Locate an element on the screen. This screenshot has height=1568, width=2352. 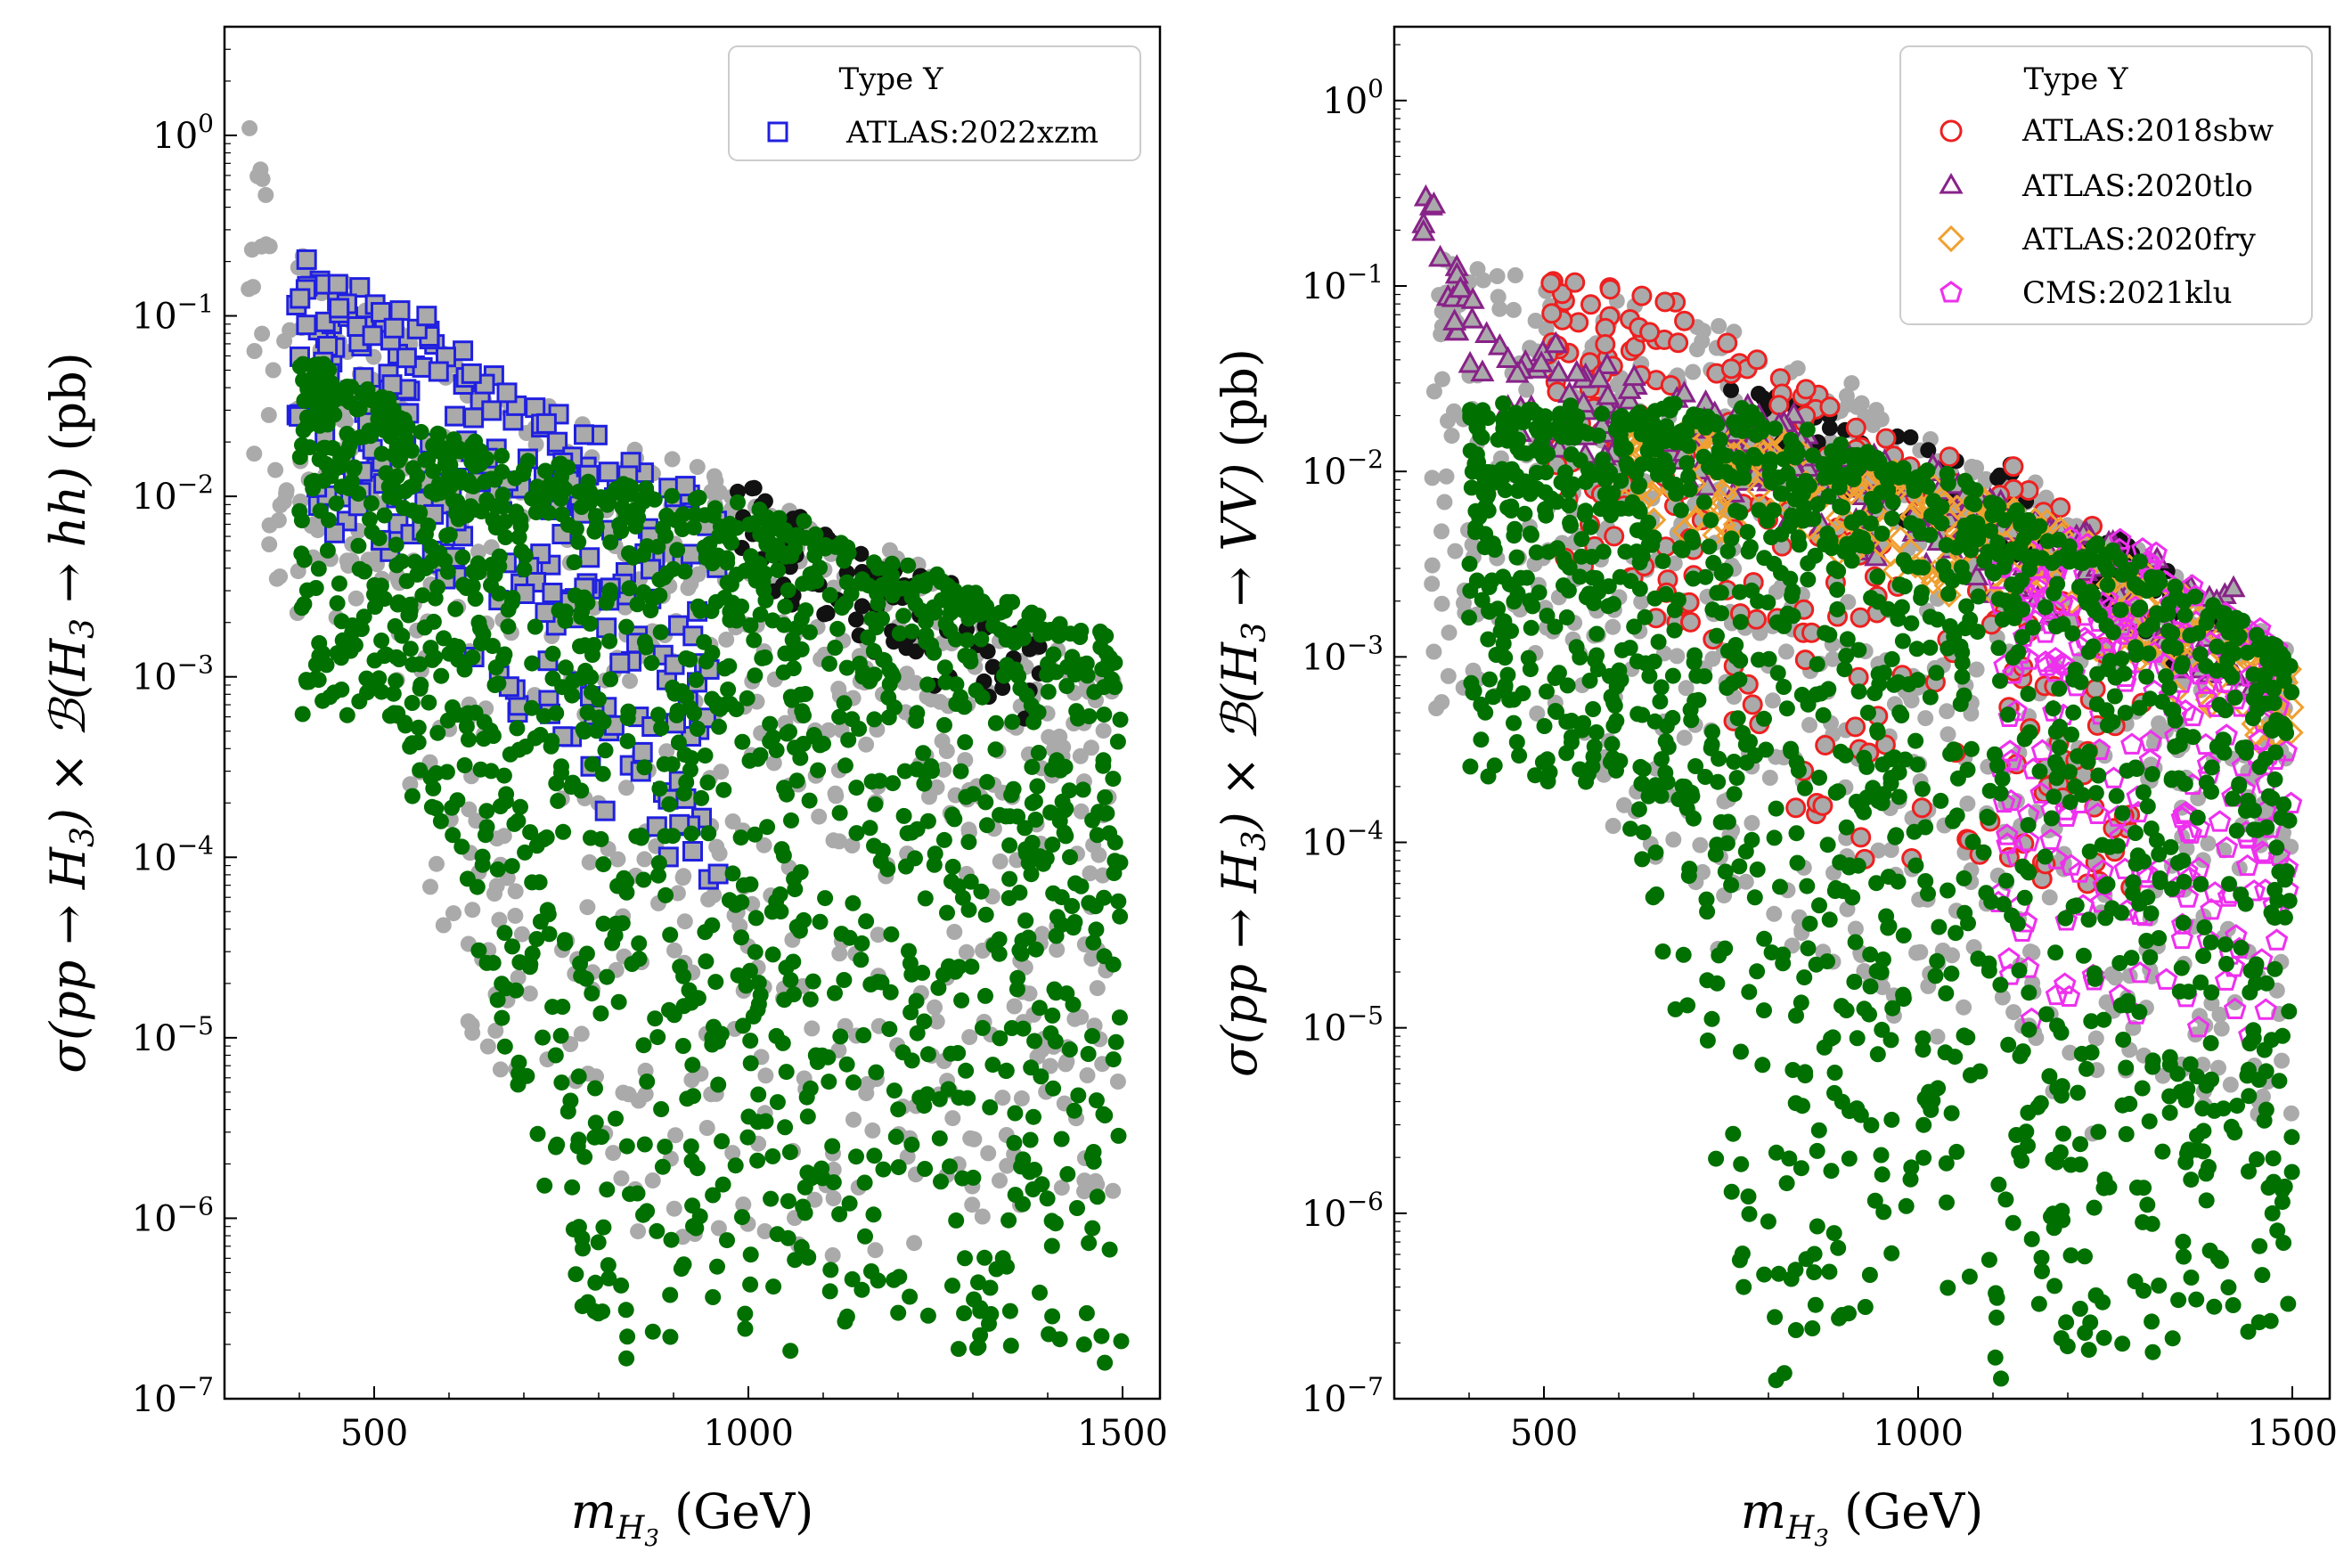
left-y-tick-label: 100 is located at coordinates (183, 133).